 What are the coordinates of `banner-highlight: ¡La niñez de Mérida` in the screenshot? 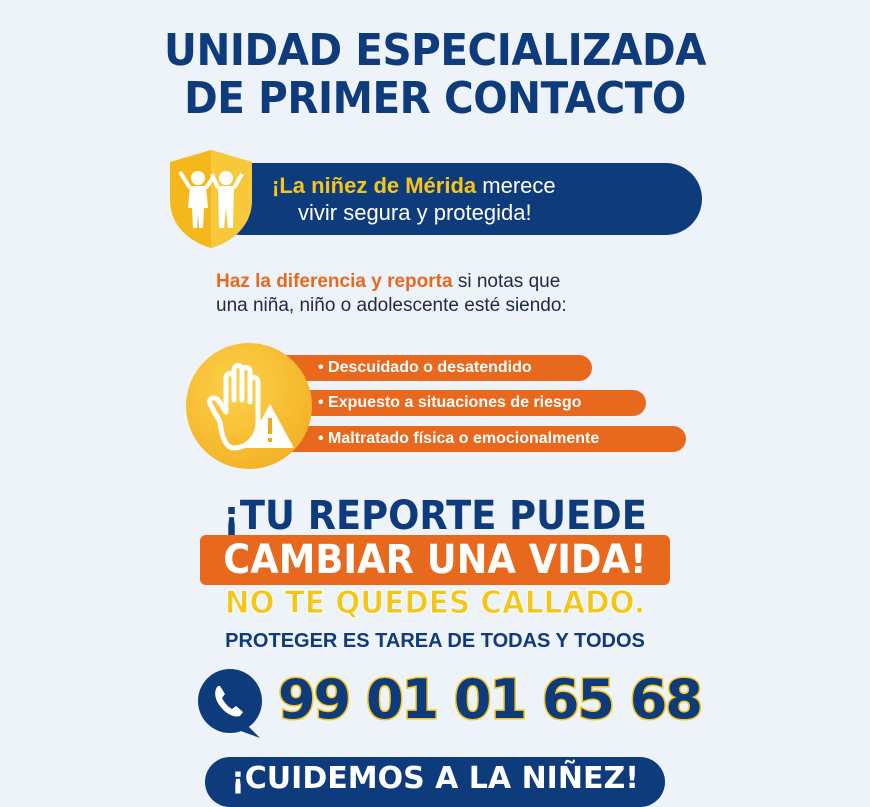 It's located at (374, 185).